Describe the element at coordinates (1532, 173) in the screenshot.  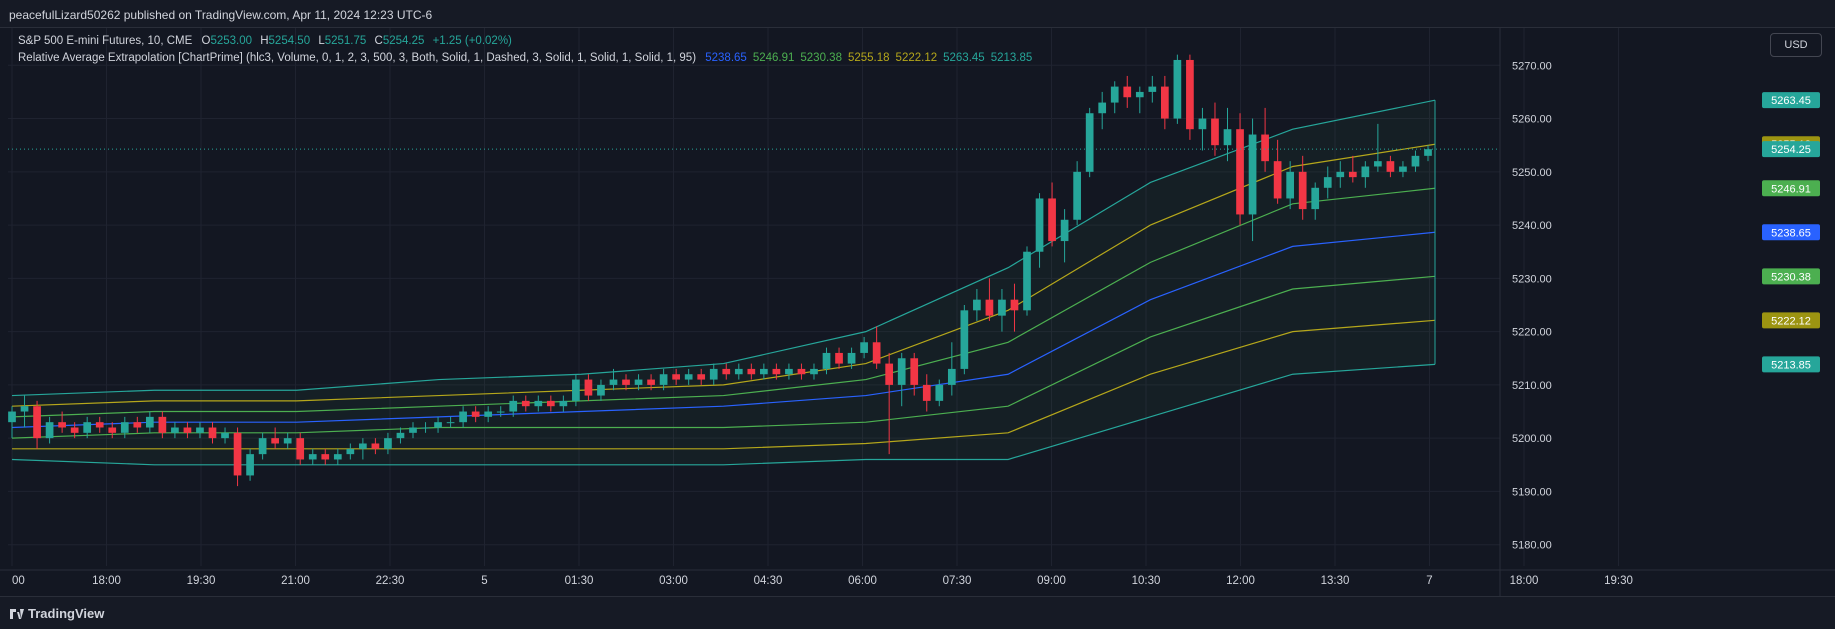
I see `price-tick-label: 5250.00` at that location.